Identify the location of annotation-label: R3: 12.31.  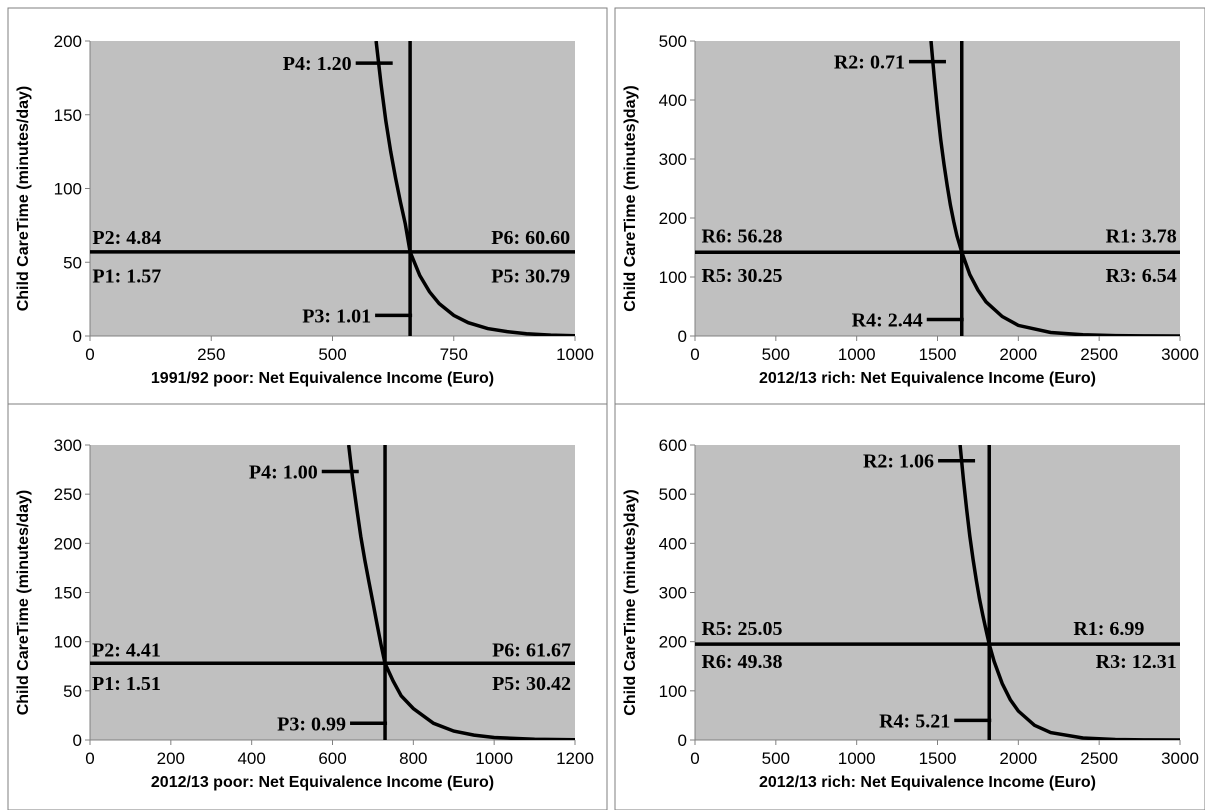
(1136, 662).